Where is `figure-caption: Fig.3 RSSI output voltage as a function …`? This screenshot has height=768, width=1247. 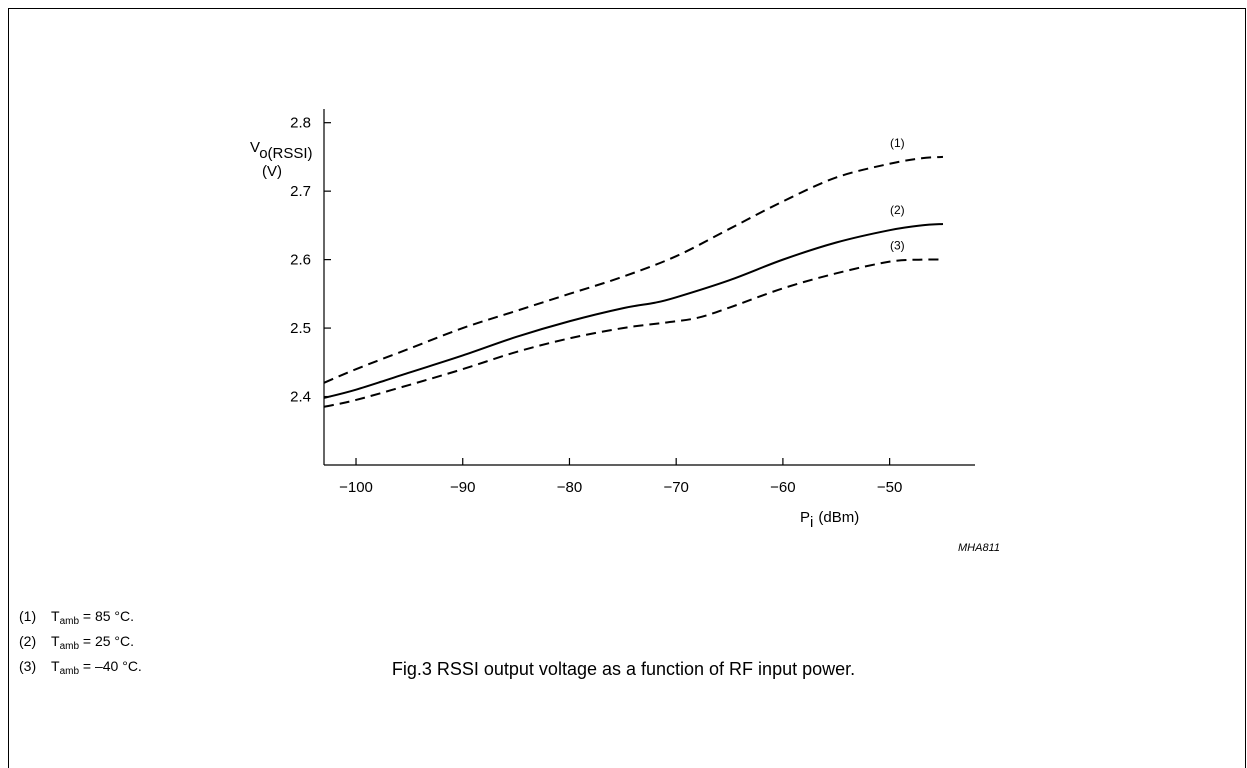
figure-caption: Fig.3 RSSI output voltage as a function … is located at coordinates (623, 669).